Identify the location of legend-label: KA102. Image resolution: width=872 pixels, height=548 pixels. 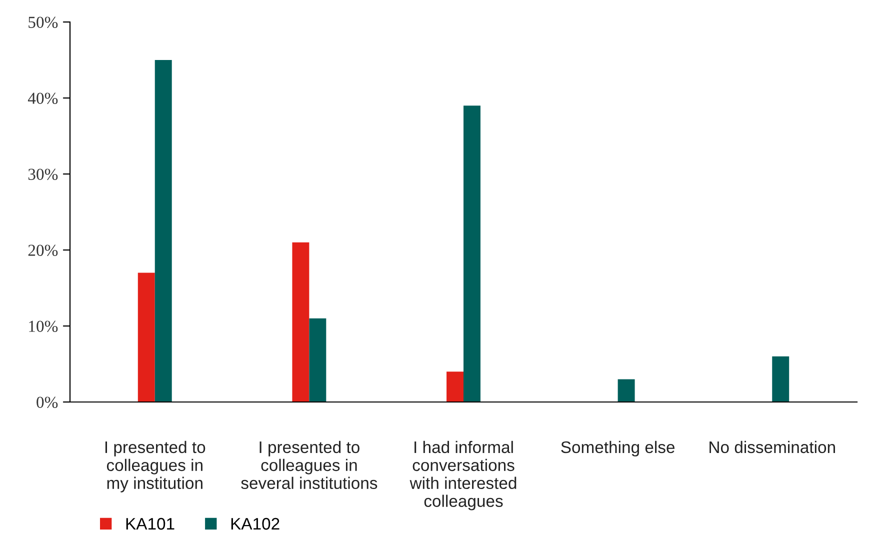
(255, 524).